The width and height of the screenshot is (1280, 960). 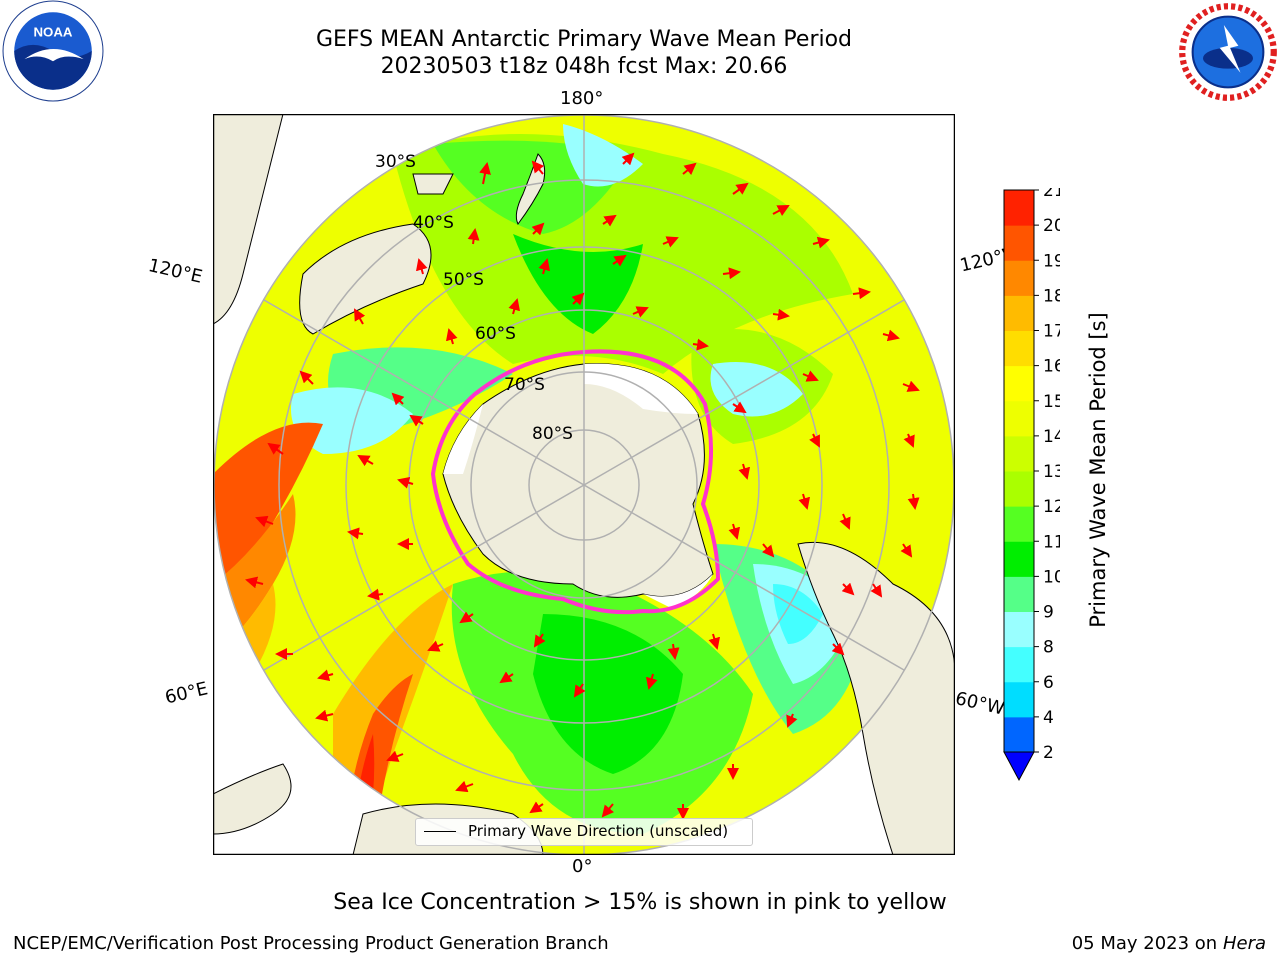 I want to click on colorbar-tick-label: 18, so click(x=1051, y=296).